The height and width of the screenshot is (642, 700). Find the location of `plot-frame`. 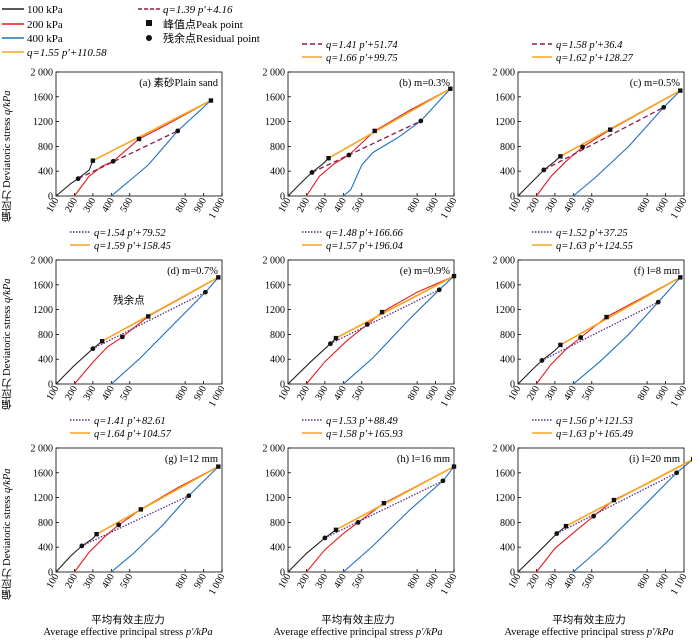

plot-frame is located at coordinates (601, 134).